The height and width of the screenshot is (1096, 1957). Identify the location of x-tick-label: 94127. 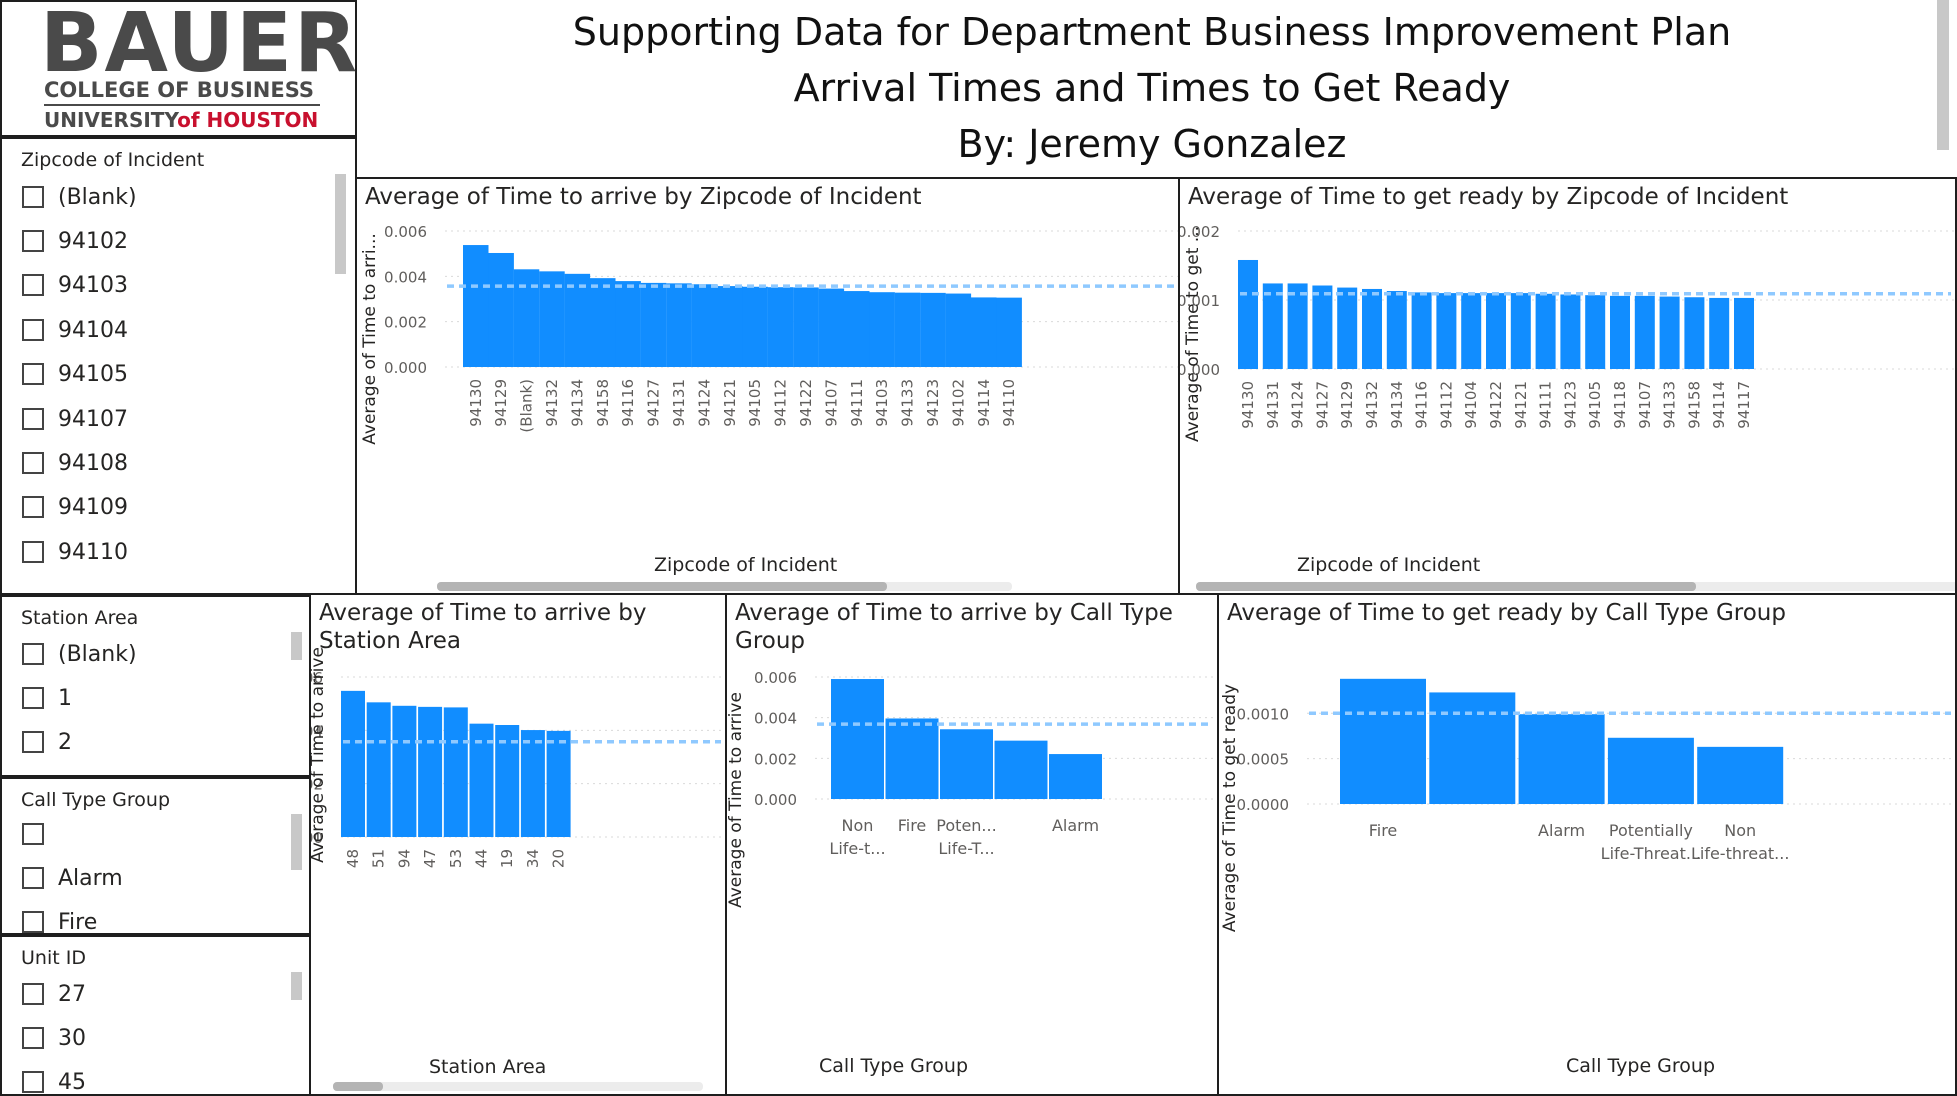
(654, 403).